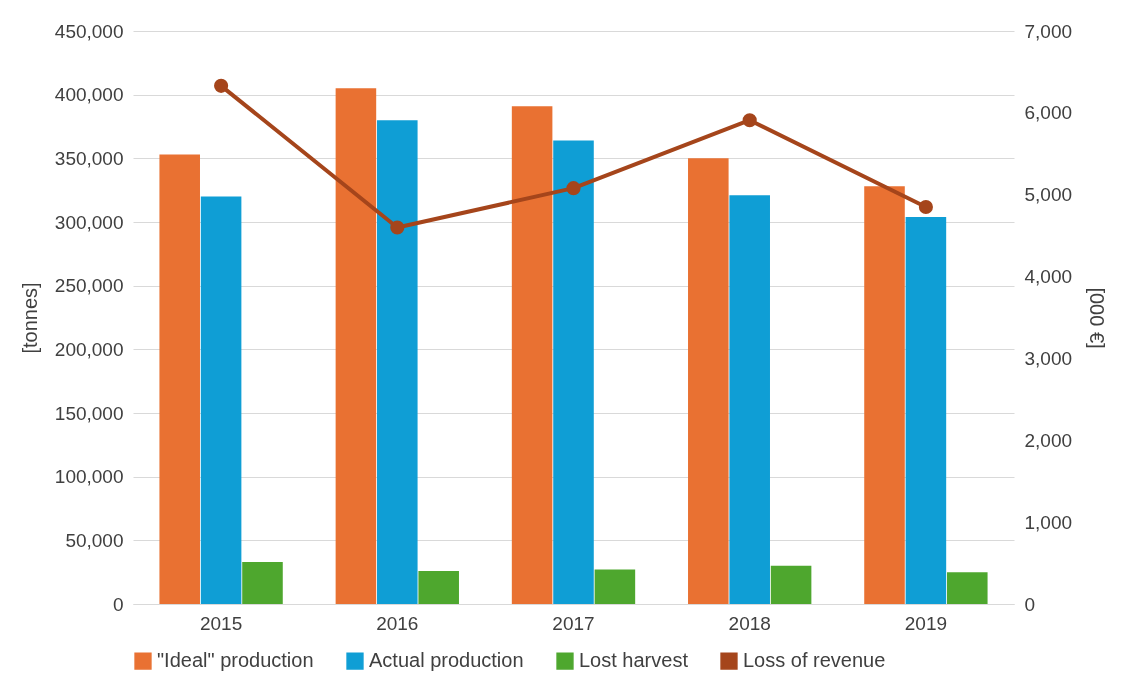  Describe the element at coordinates (89, 349) in the screenshot. I see `y-tick-label: 200,000` at that location.